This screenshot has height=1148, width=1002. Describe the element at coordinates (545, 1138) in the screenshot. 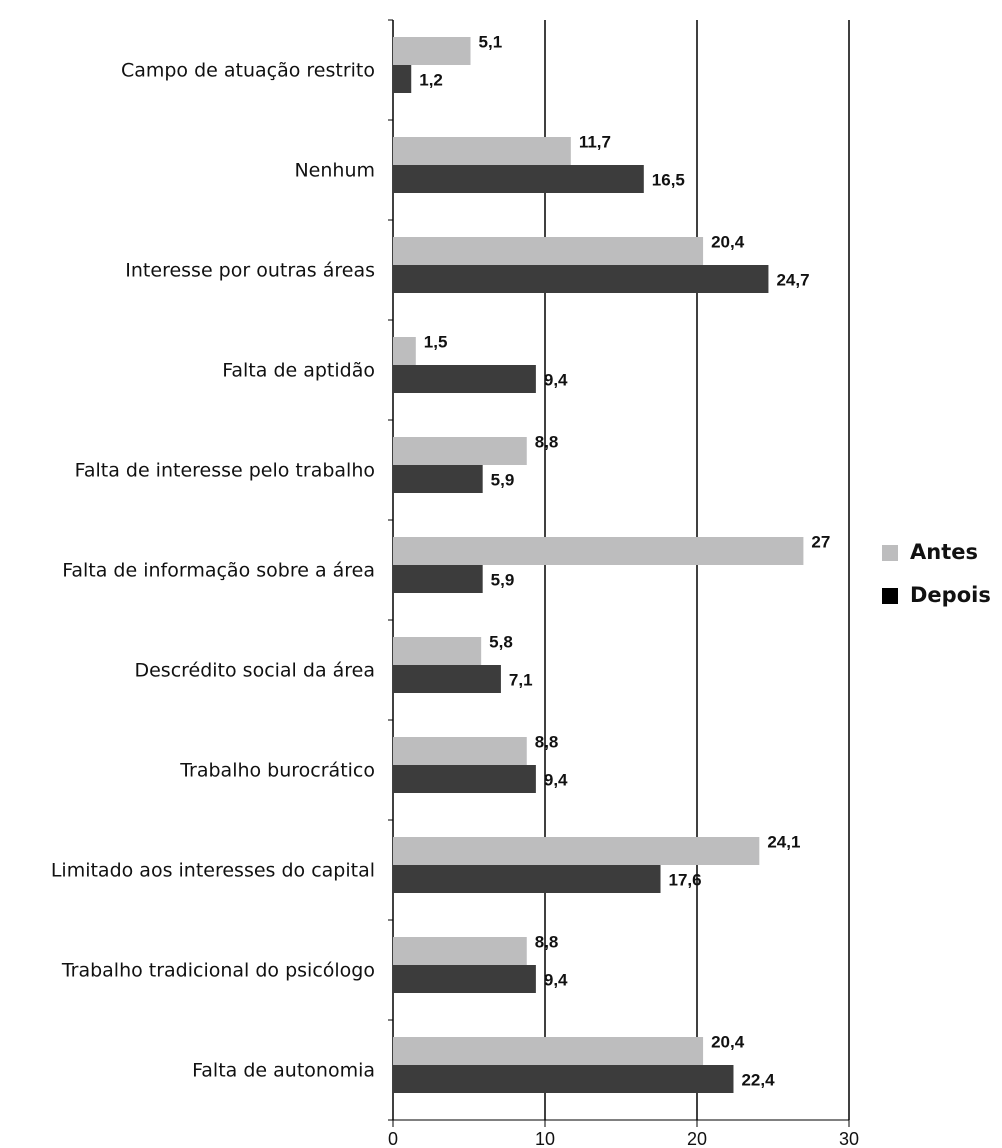

I see `x-tick-label: 10` at that location.